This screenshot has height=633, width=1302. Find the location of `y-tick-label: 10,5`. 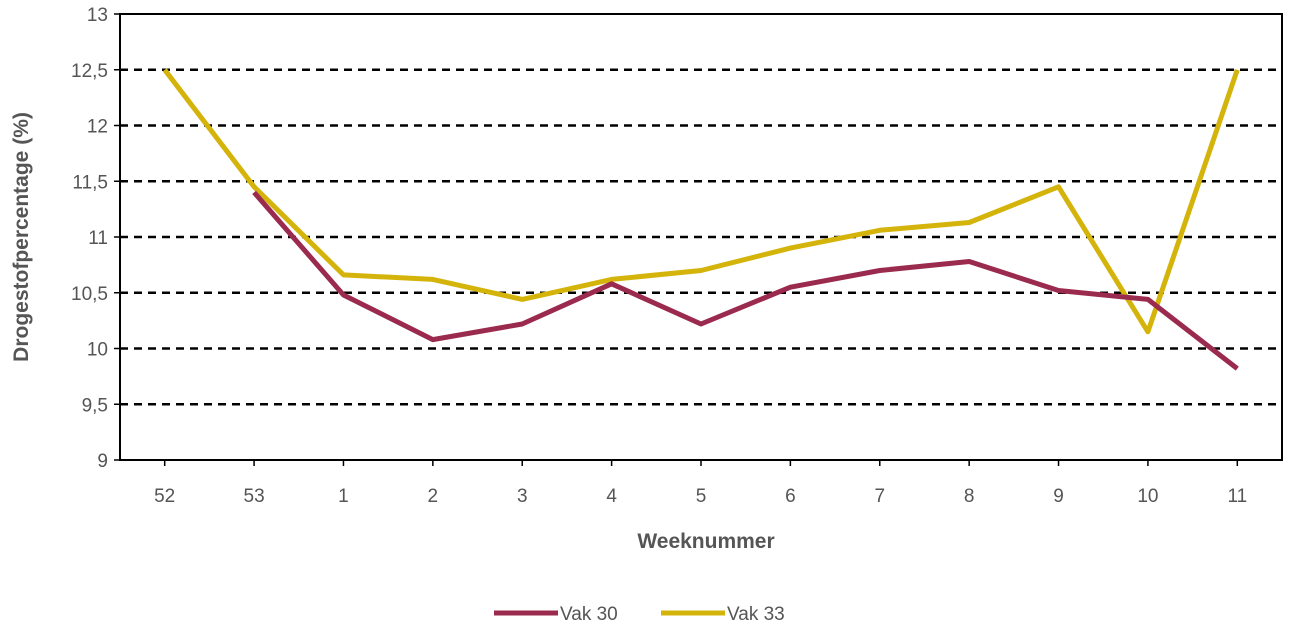

y-tick-label: 10,5 is located at coordinates (89, 294).